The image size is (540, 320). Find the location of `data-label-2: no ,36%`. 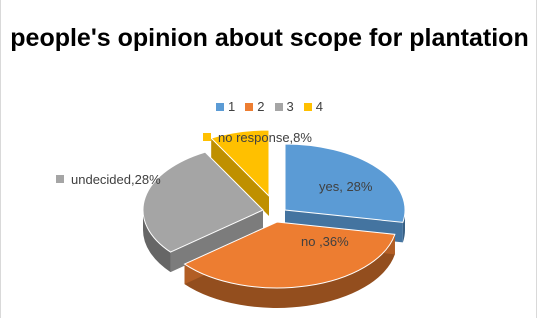

data-label-2: no ,36% is located at coordinates (325, 241).